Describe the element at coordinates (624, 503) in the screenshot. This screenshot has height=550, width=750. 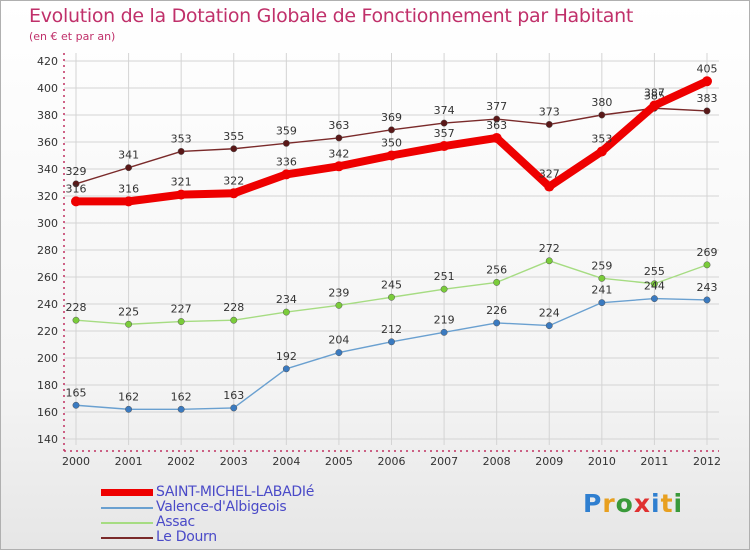
I see `logo-letter: o` at that location.